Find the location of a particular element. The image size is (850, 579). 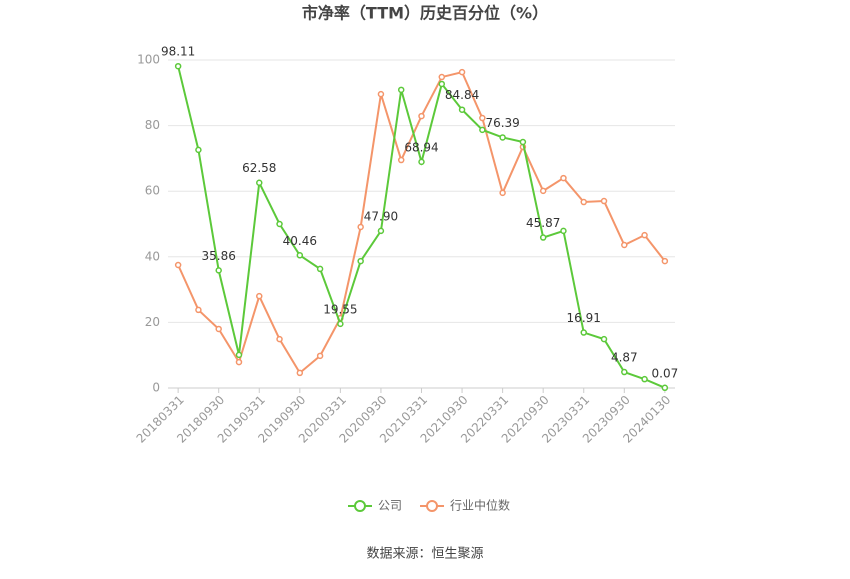

legend-item: 公司 is located at coordinates (375, 506).